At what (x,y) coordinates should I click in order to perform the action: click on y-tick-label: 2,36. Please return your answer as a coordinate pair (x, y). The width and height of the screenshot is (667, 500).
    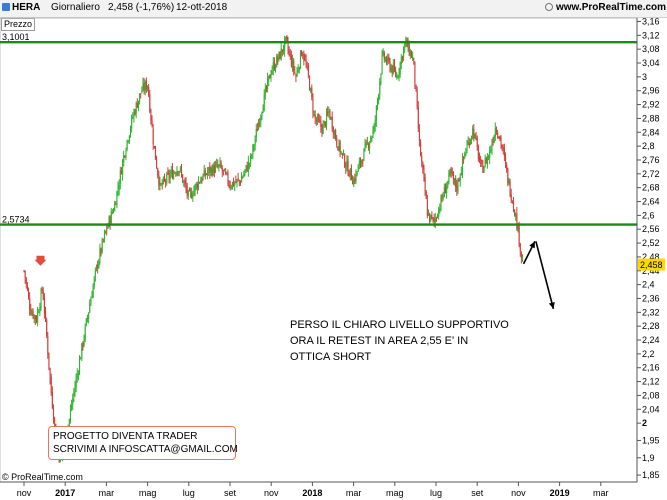
    Looking at the image, I should click on (651, 298).